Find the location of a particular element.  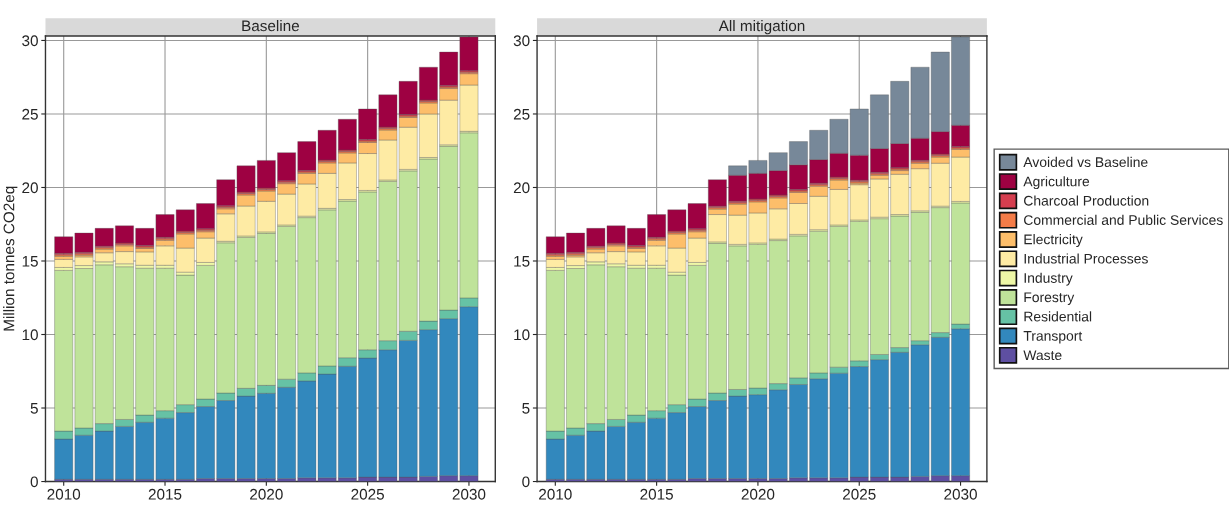

legend-label: Electricity is located at coordinates (1053, 241).